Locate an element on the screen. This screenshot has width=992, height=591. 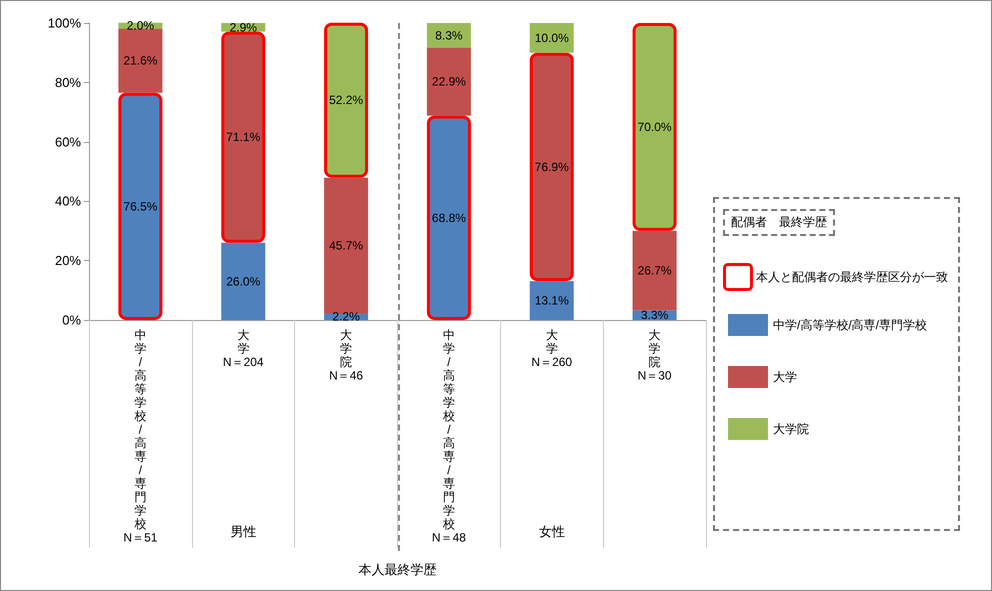
legend-label: 大学院 is located at coordinates (791, 429).